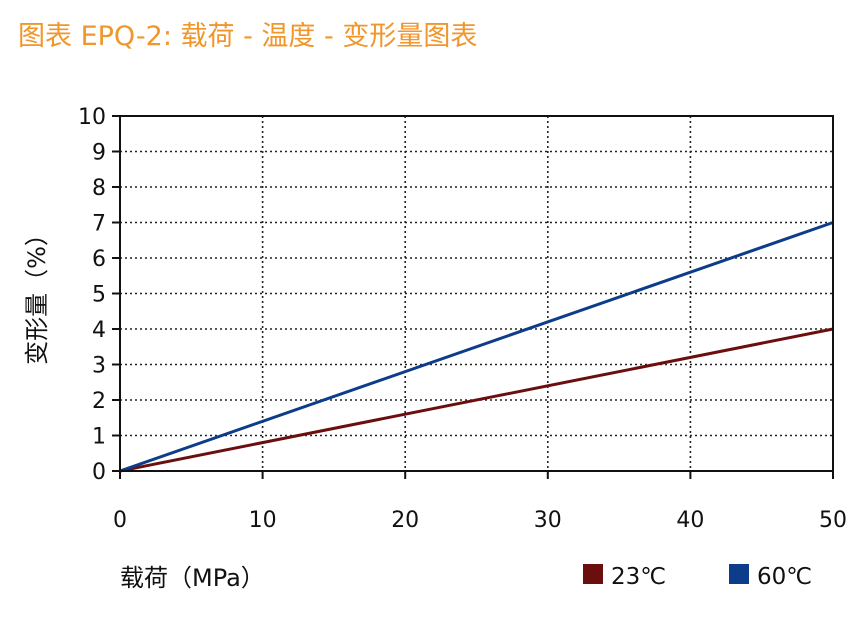  What do you see at coordinates (248, 36) in the screenshot?
I see `page-title: 图表 EPQ-2: 载荷 - 温度 - 变形量图表` at bounding box center [248, 36].